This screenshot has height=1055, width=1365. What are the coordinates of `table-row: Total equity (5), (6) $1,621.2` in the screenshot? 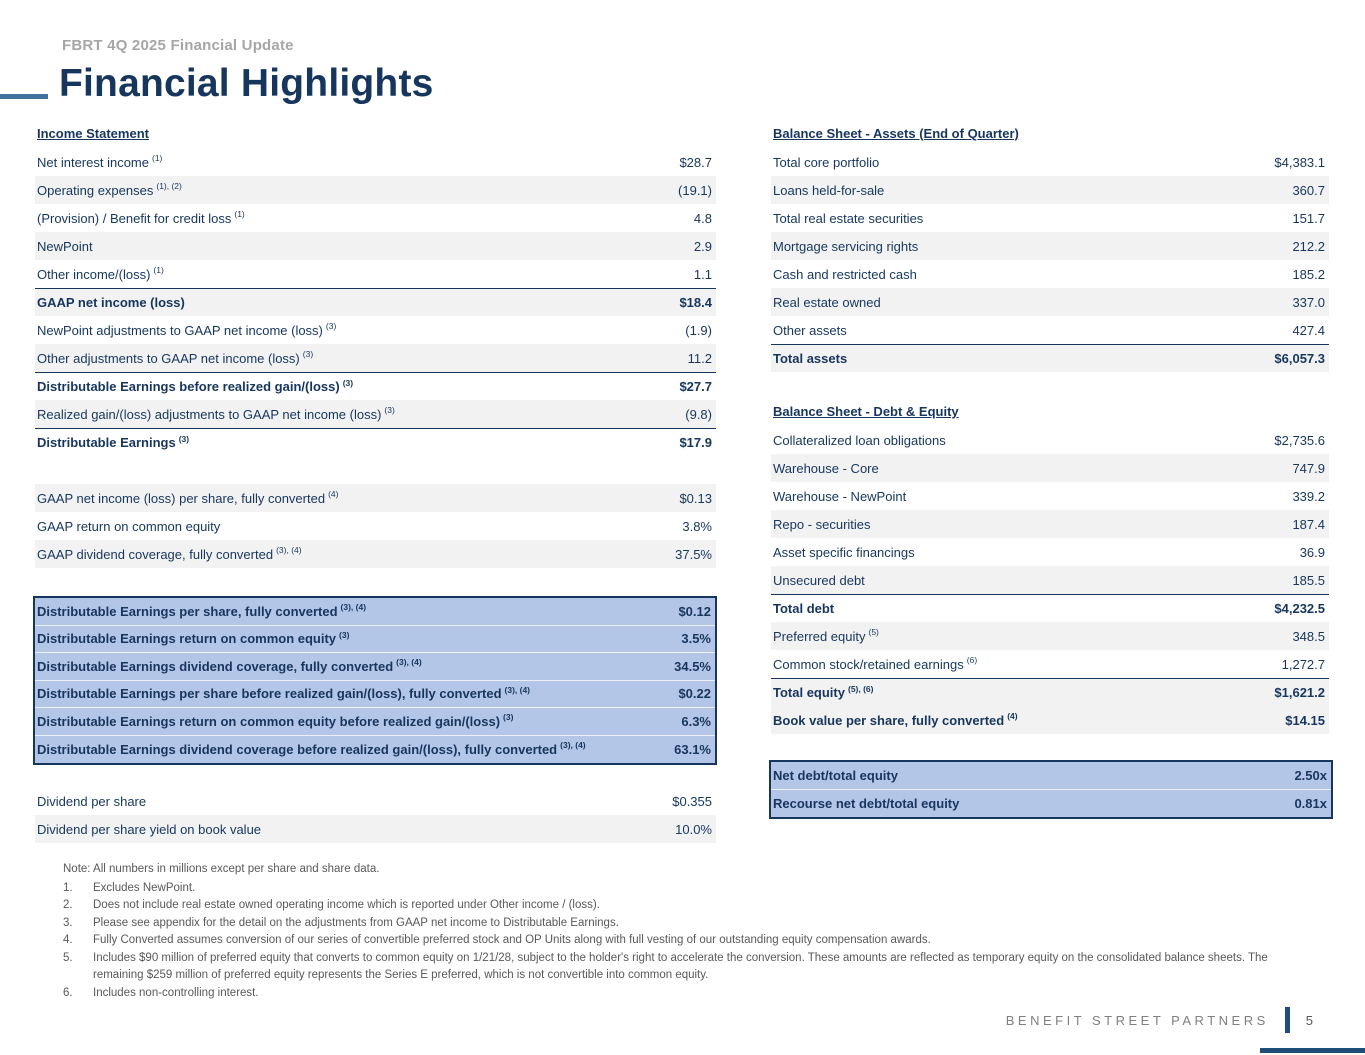 It's located at (1050, 692).